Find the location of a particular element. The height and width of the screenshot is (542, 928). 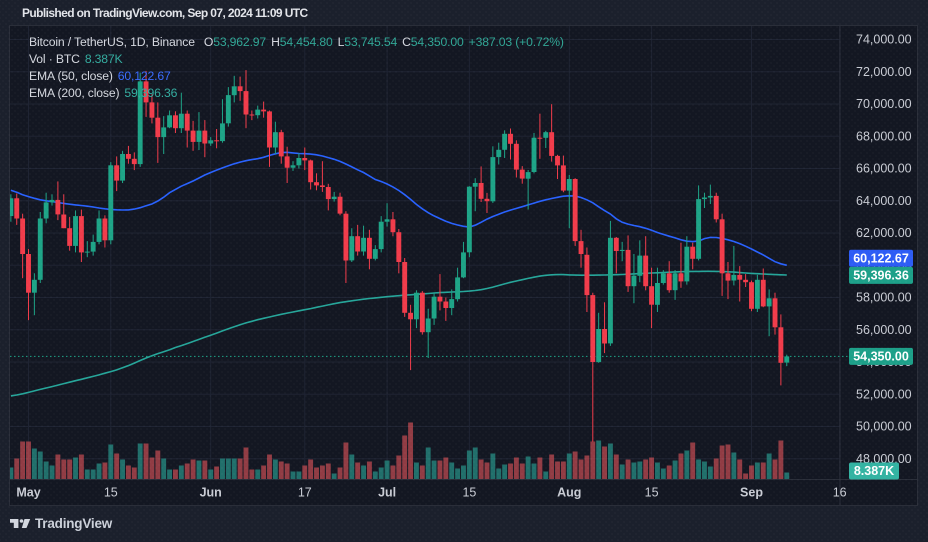

svg-text: 48,000.00 is located at coordinates (884, 459).